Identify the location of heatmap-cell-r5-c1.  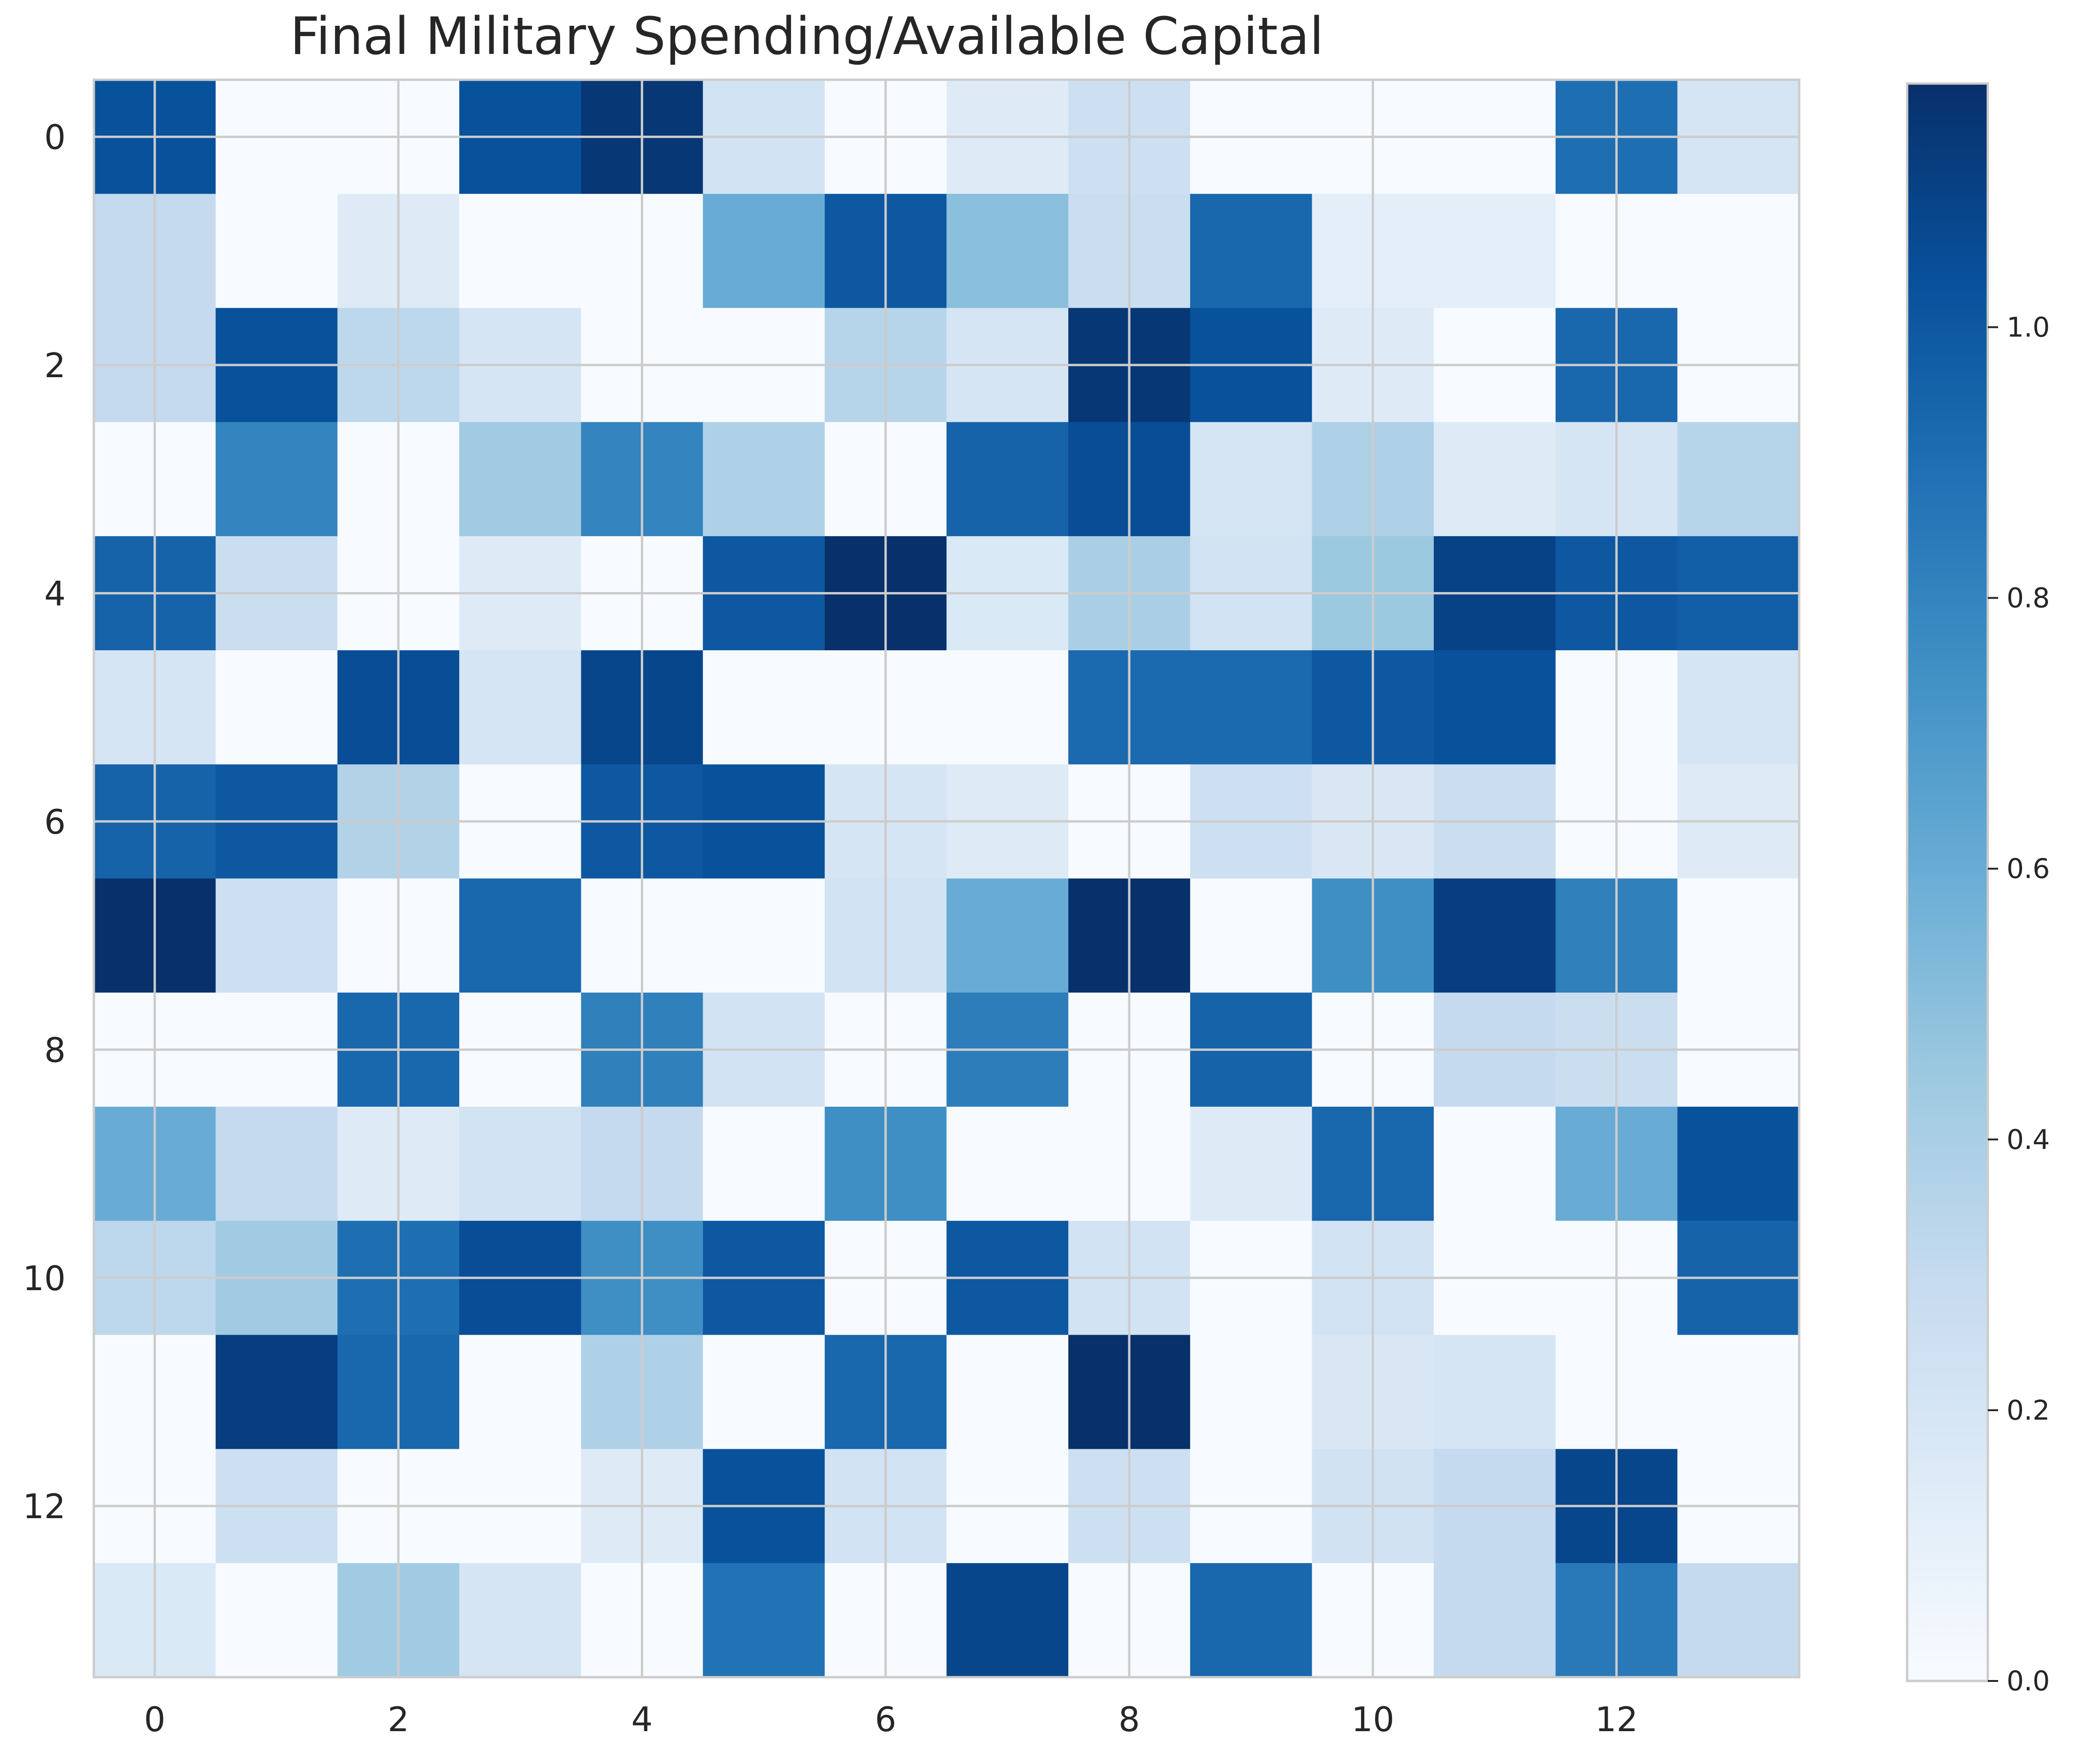
(276, 707).